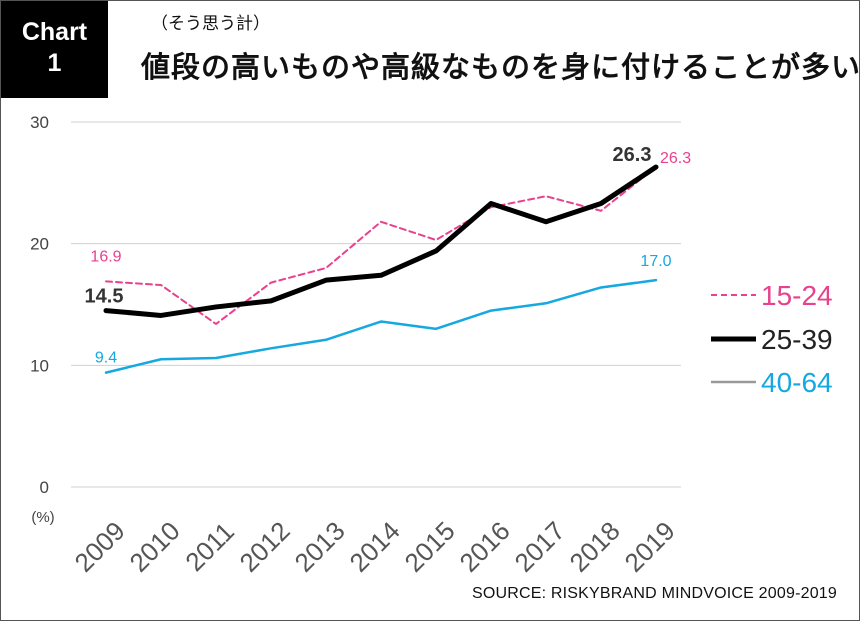  I want to click on chart-subtitle: （そう思う計）, so click(210, 24).